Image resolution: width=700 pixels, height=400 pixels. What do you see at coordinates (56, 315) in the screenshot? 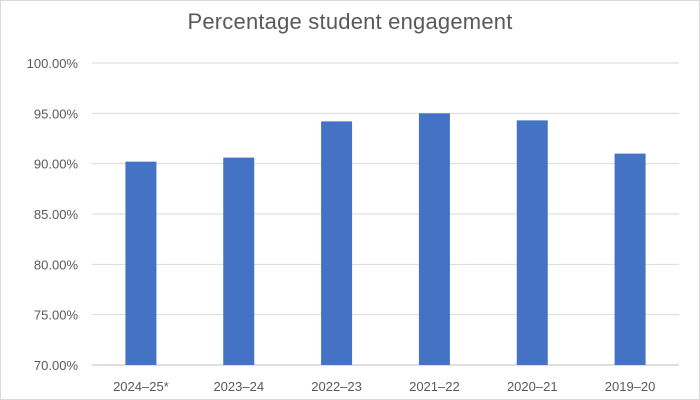
I see `y-tick-label: 75.00%` at bounding box center [56, 315].